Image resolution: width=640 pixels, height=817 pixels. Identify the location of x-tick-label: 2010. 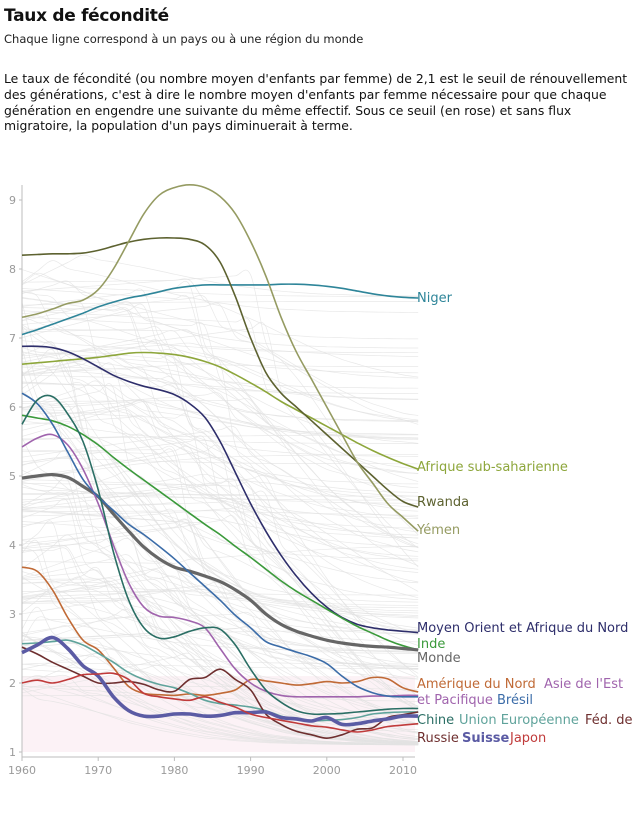
(403, 770).